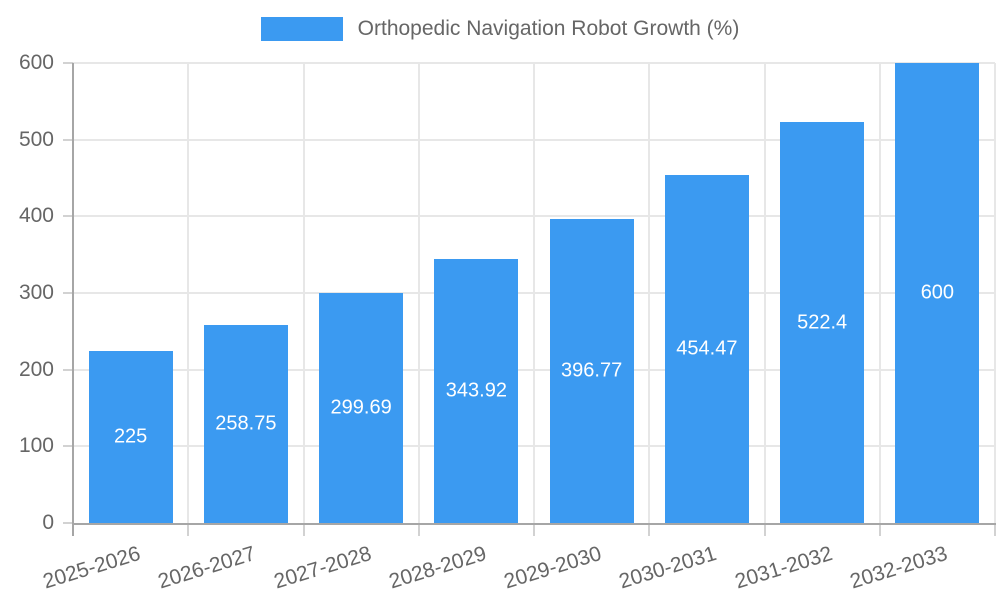 Image resolution: width=1000 pixels, height=600 pixels. Describe the element at coordinates (92, 568) in the screenshot. I see `x-axis-tick-label: 2025-2026` at that location.